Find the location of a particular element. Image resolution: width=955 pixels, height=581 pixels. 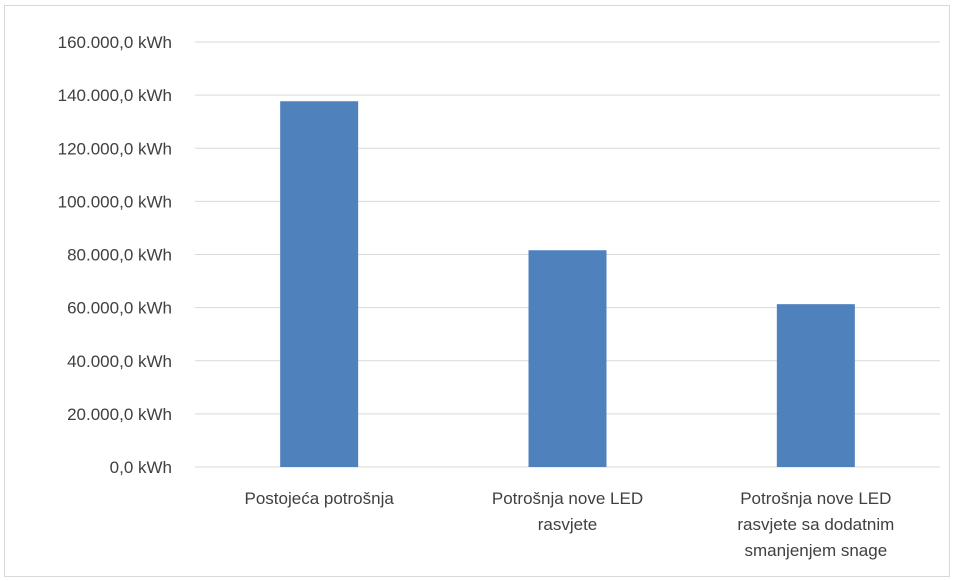

category-label-line: rasvjete is located at coordinates (568, 524).